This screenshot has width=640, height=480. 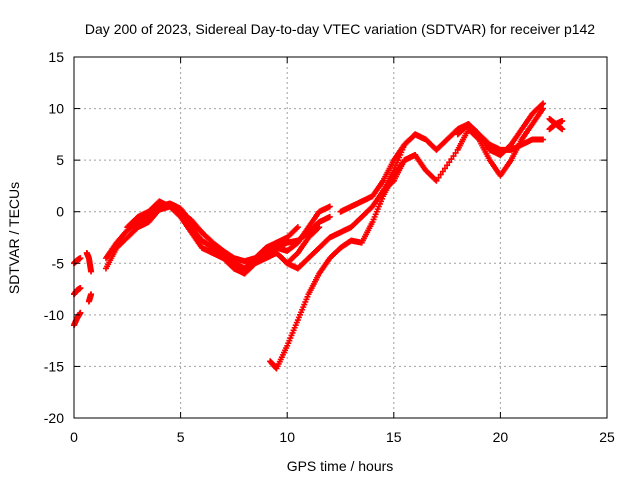 I want to click on series-early-left-b, so click(x=77, y=291).